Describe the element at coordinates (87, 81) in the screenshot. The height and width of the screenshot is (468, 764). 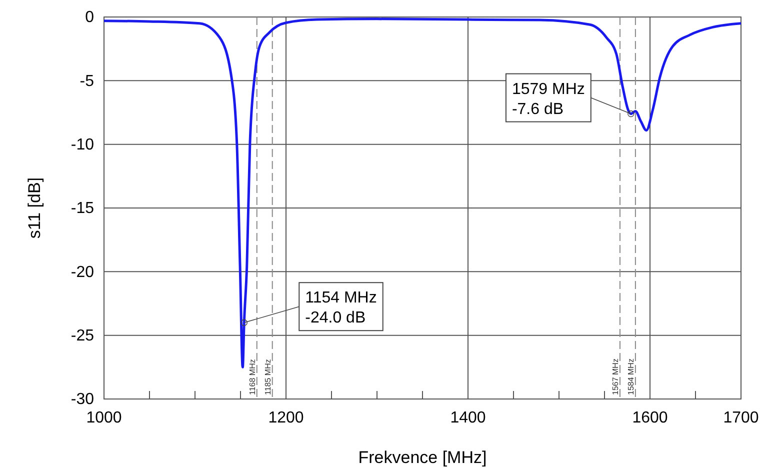
I see `y-tick-label: -5` at that location.